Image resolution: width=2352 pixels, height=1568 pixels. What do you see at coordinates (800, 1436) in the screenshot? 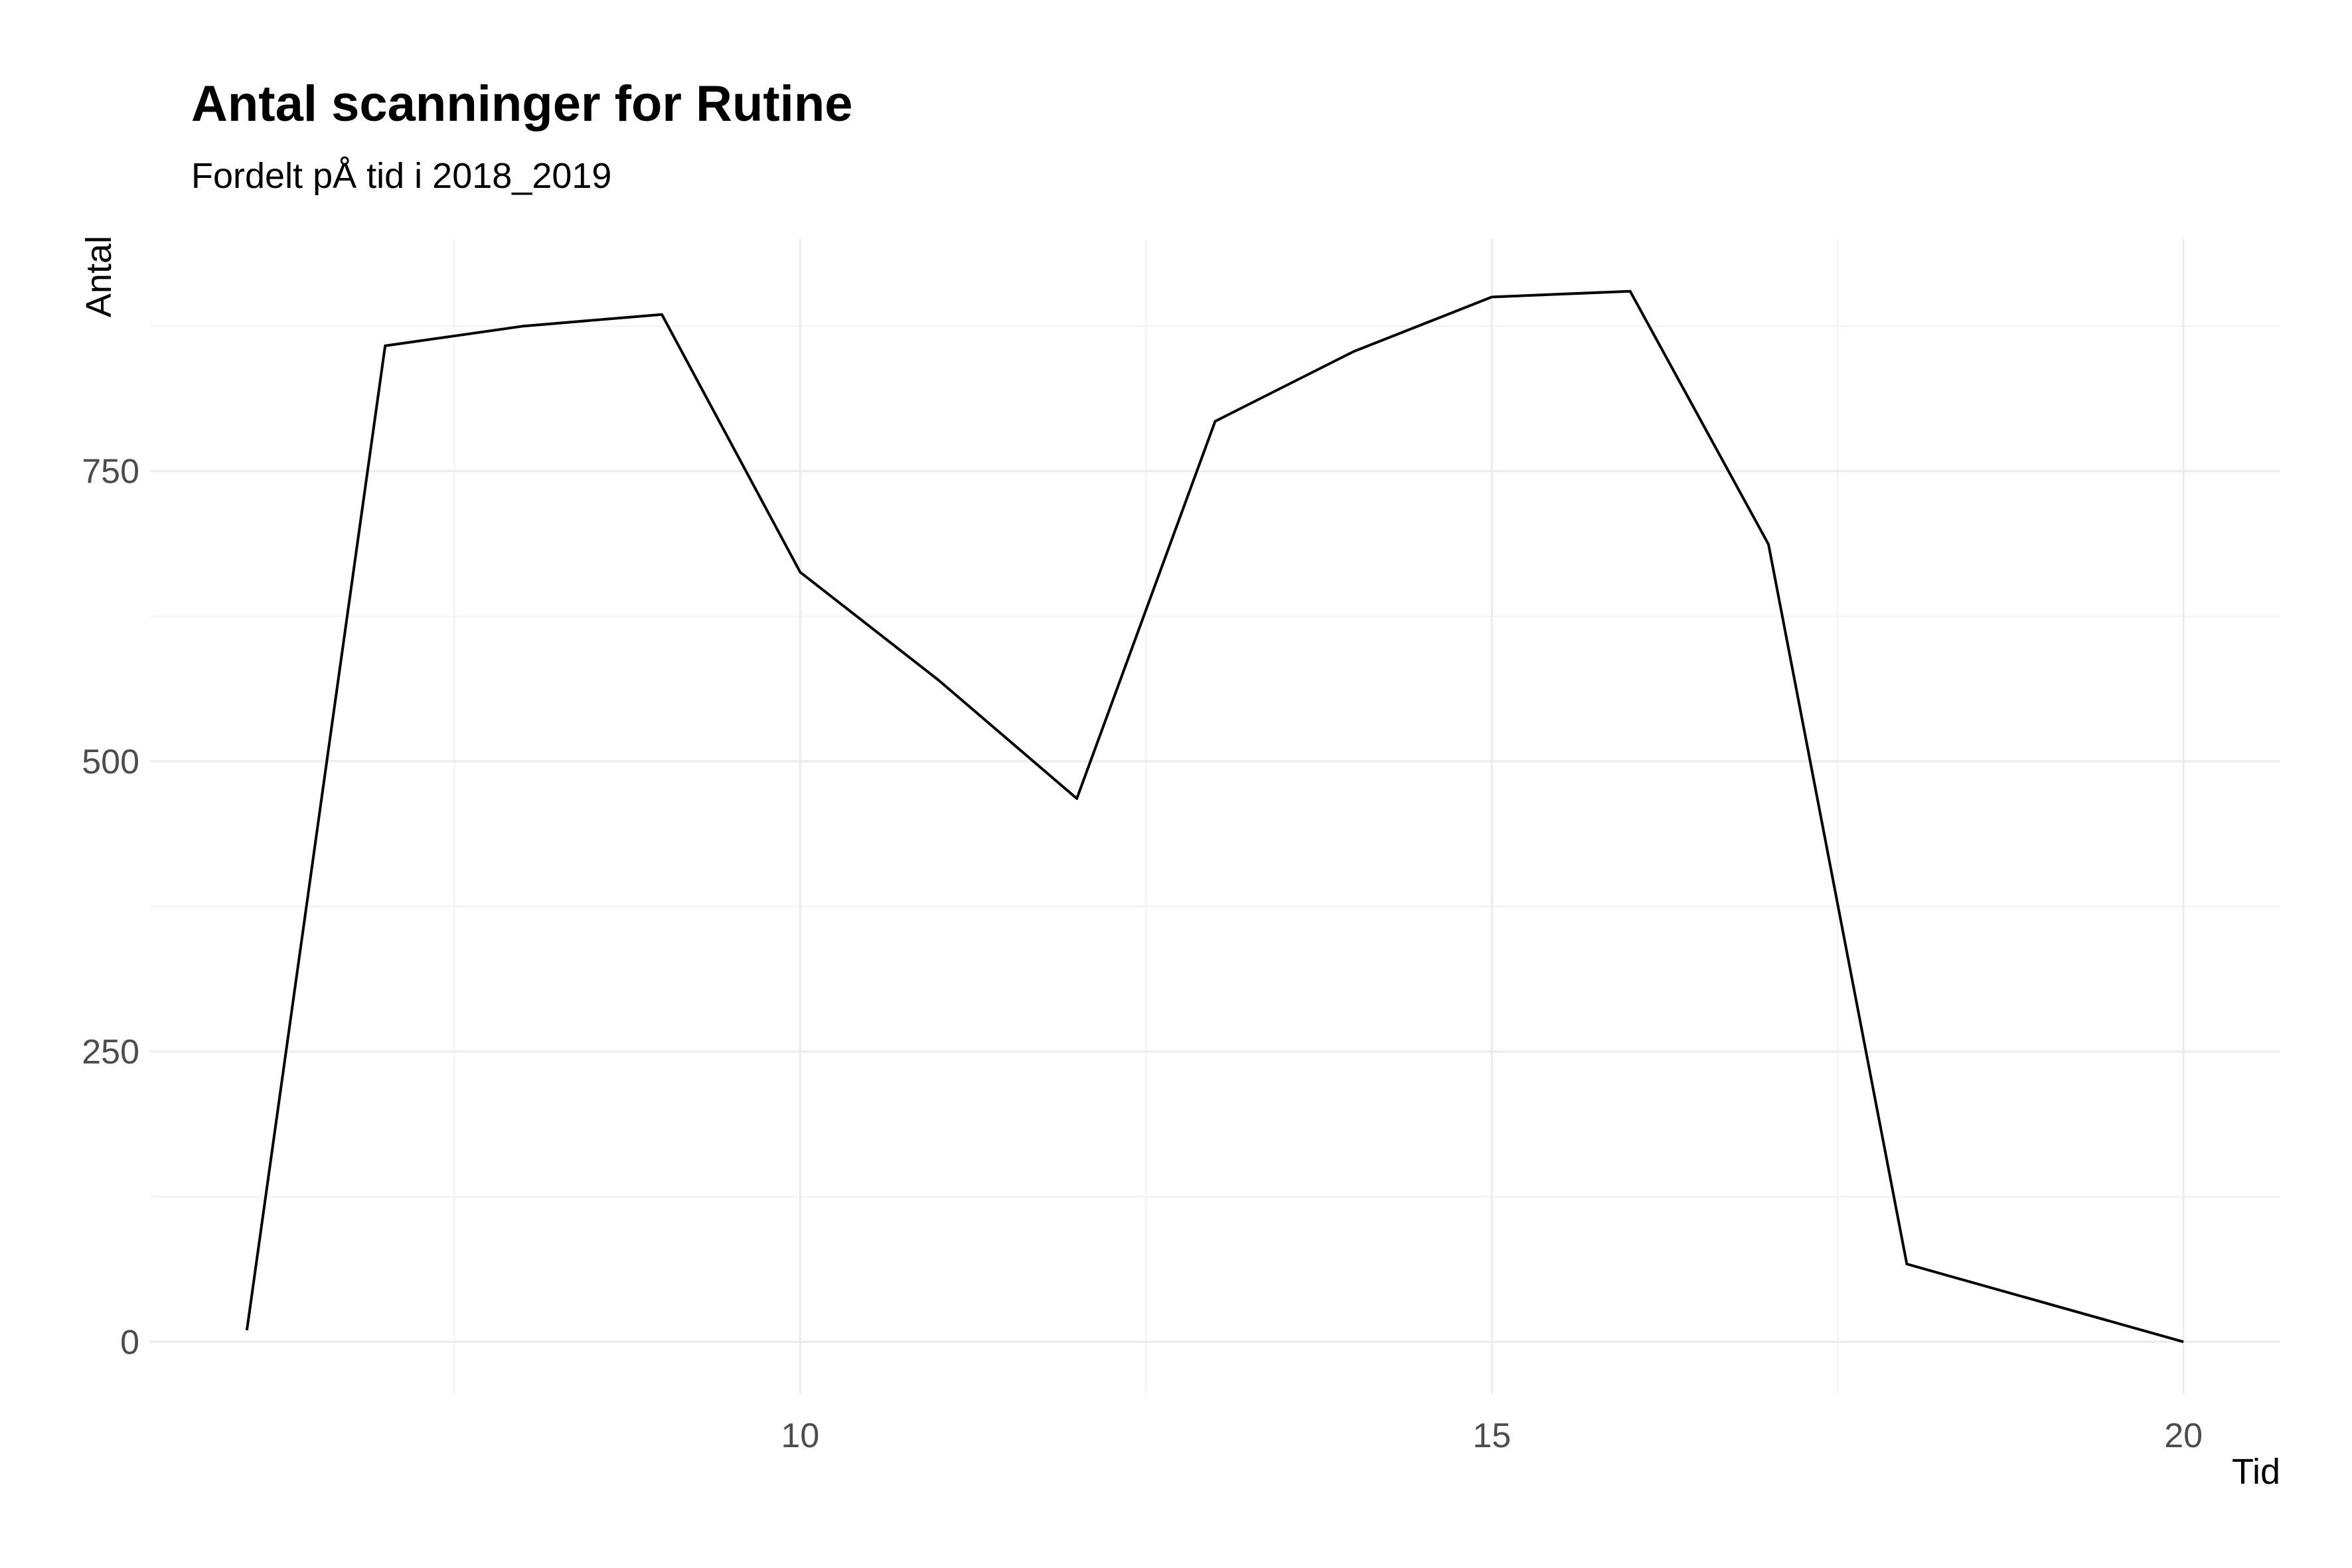
I see `x-tick-label: 10` at bounding box center [800, 1436].